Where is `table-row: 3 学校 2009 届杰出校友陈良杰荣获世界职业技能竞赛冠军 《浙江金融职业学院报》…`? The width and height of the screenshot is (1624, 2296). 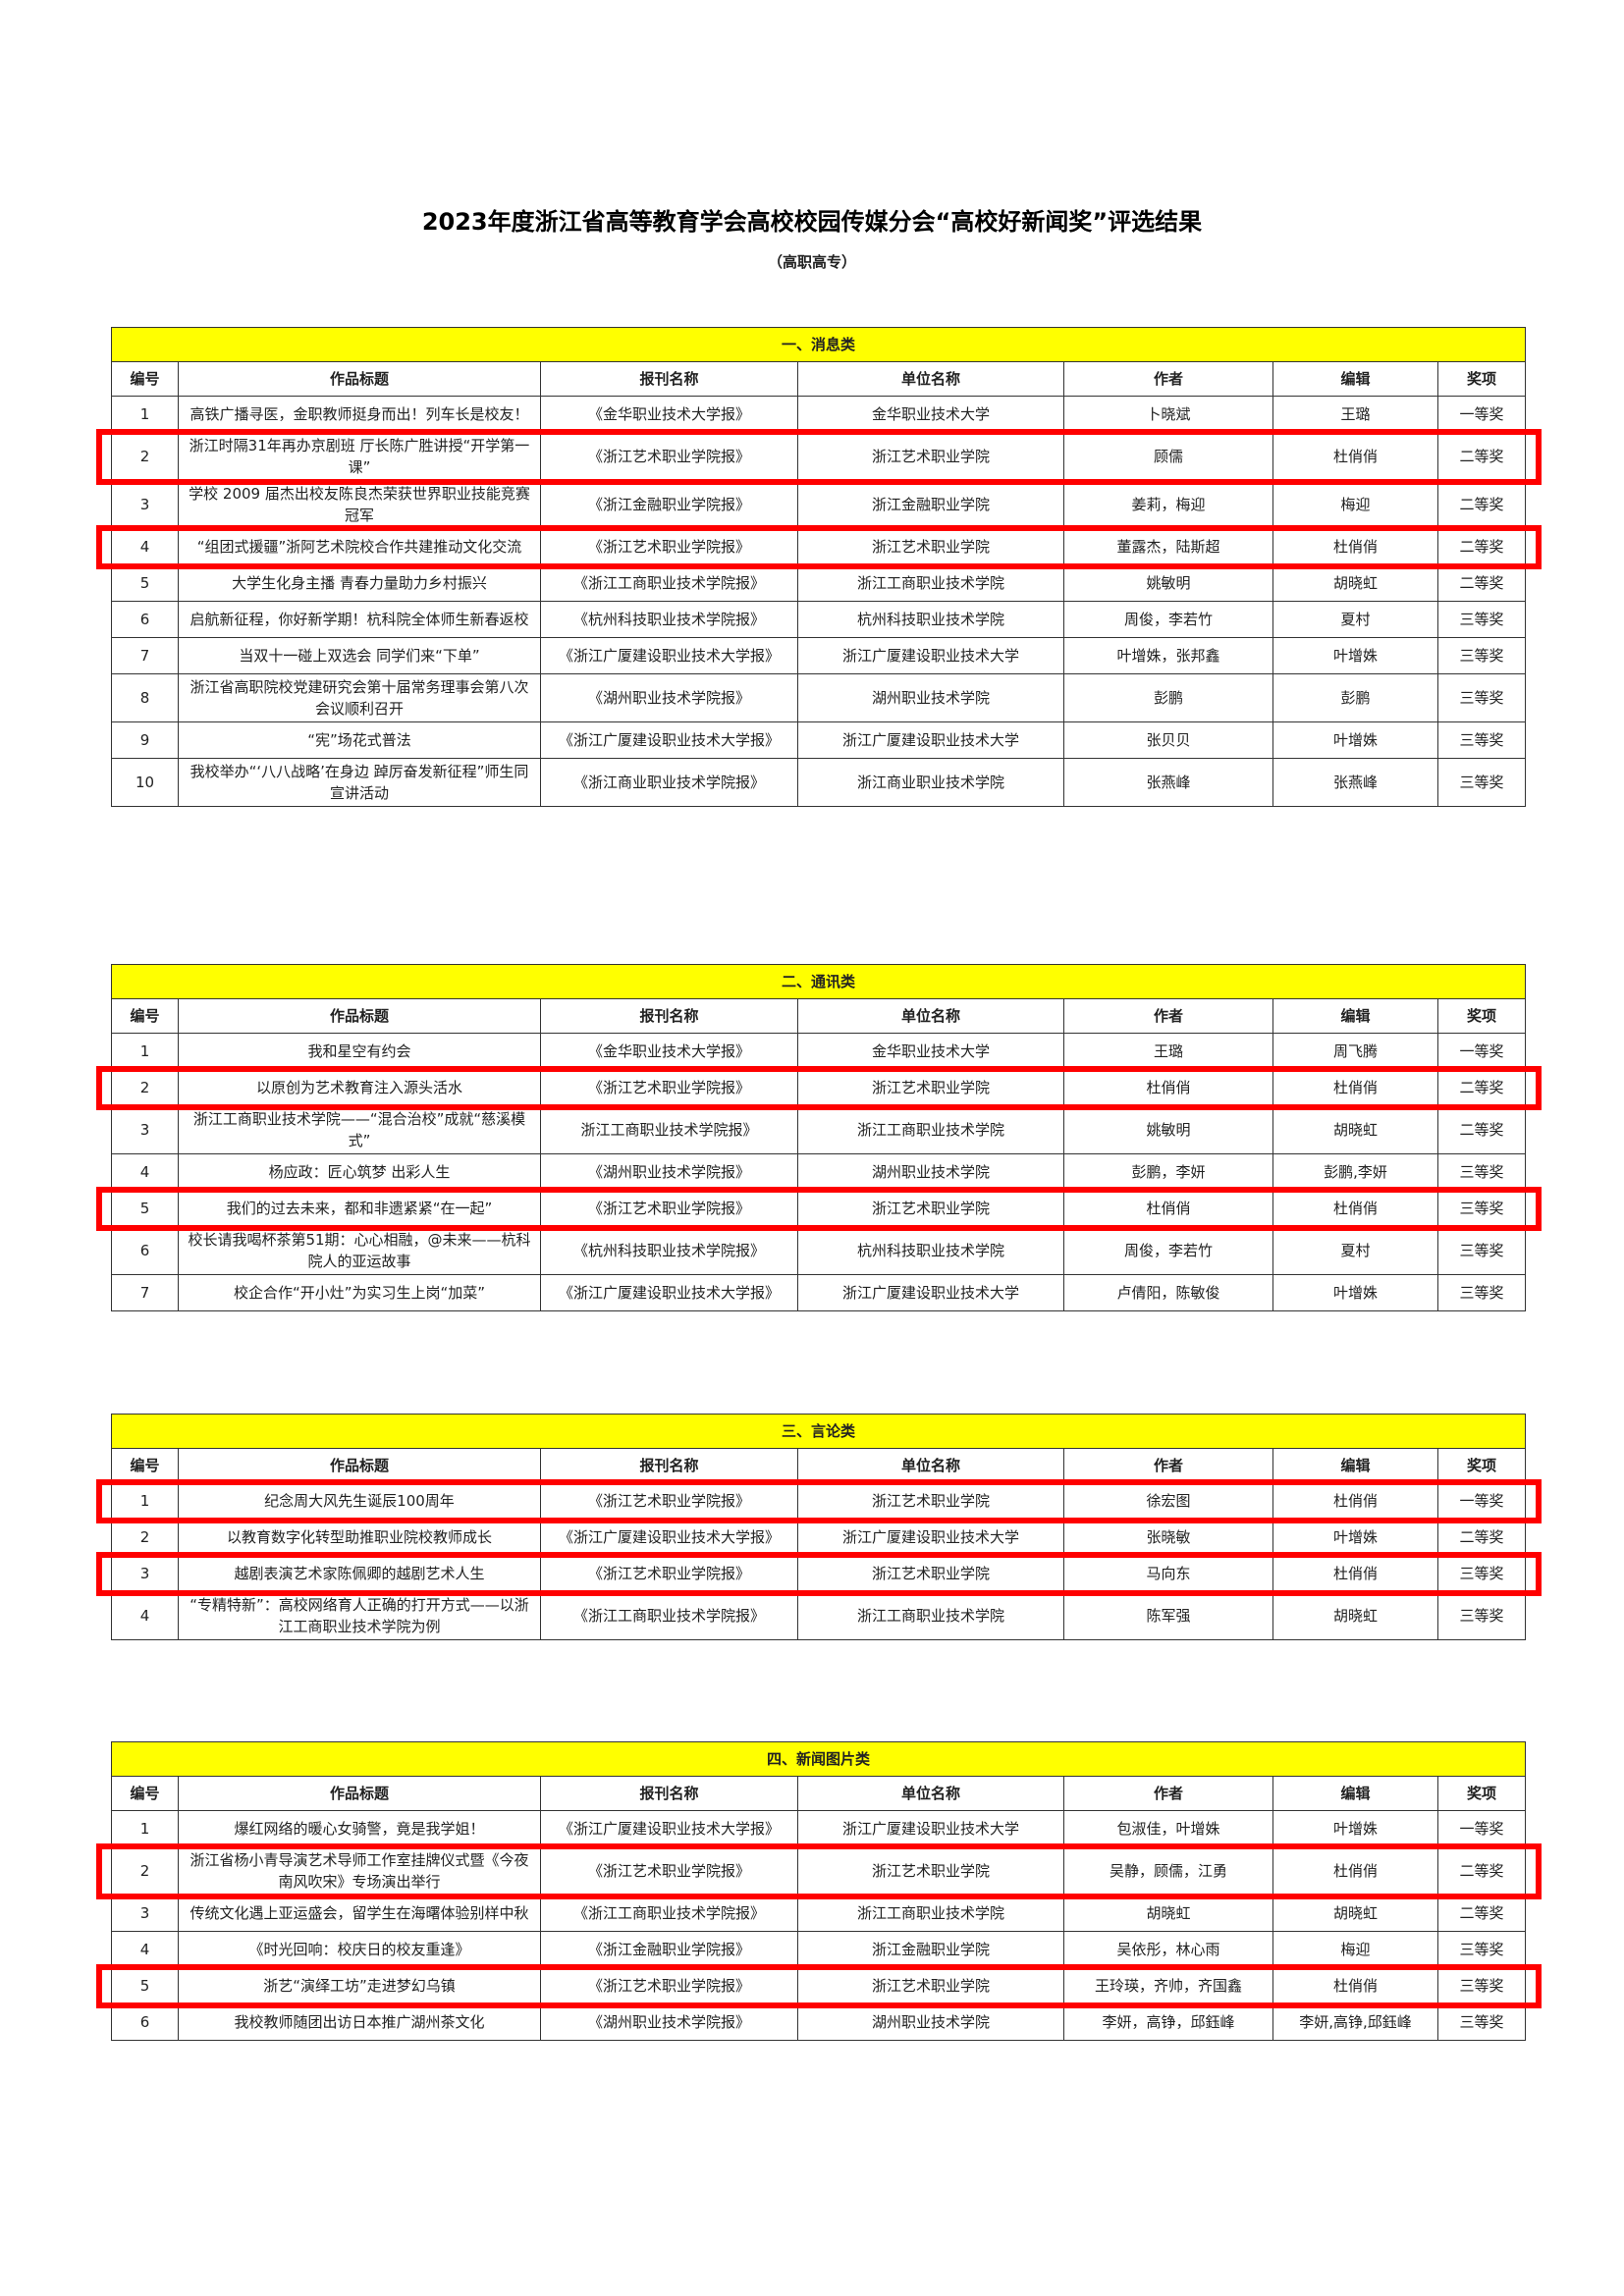
table-row: 3 学校 2009 届杰出校友陈良杰荣获世界职业技能竞赛冠军 《浙江金融职业学院报》… is located at coordinates (819, 504).